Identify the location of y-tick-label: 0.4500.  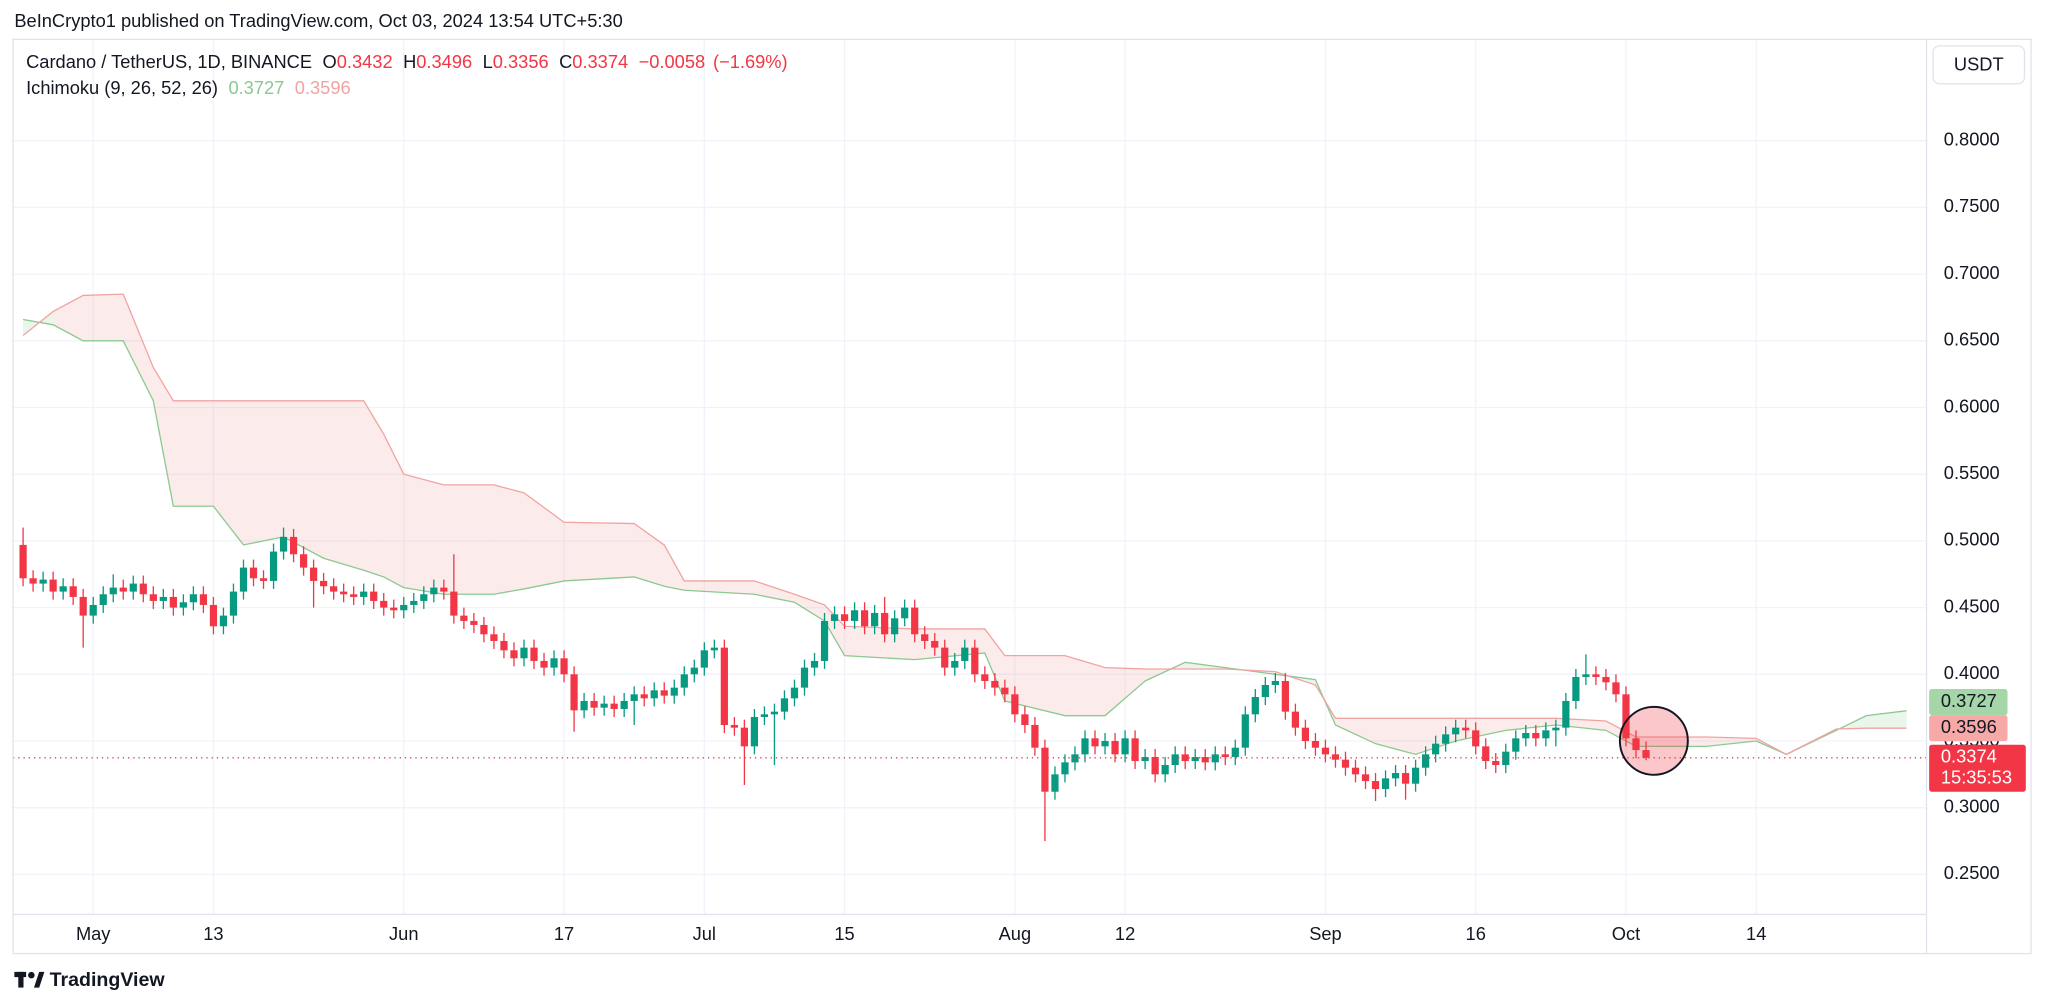
(1972, 605).